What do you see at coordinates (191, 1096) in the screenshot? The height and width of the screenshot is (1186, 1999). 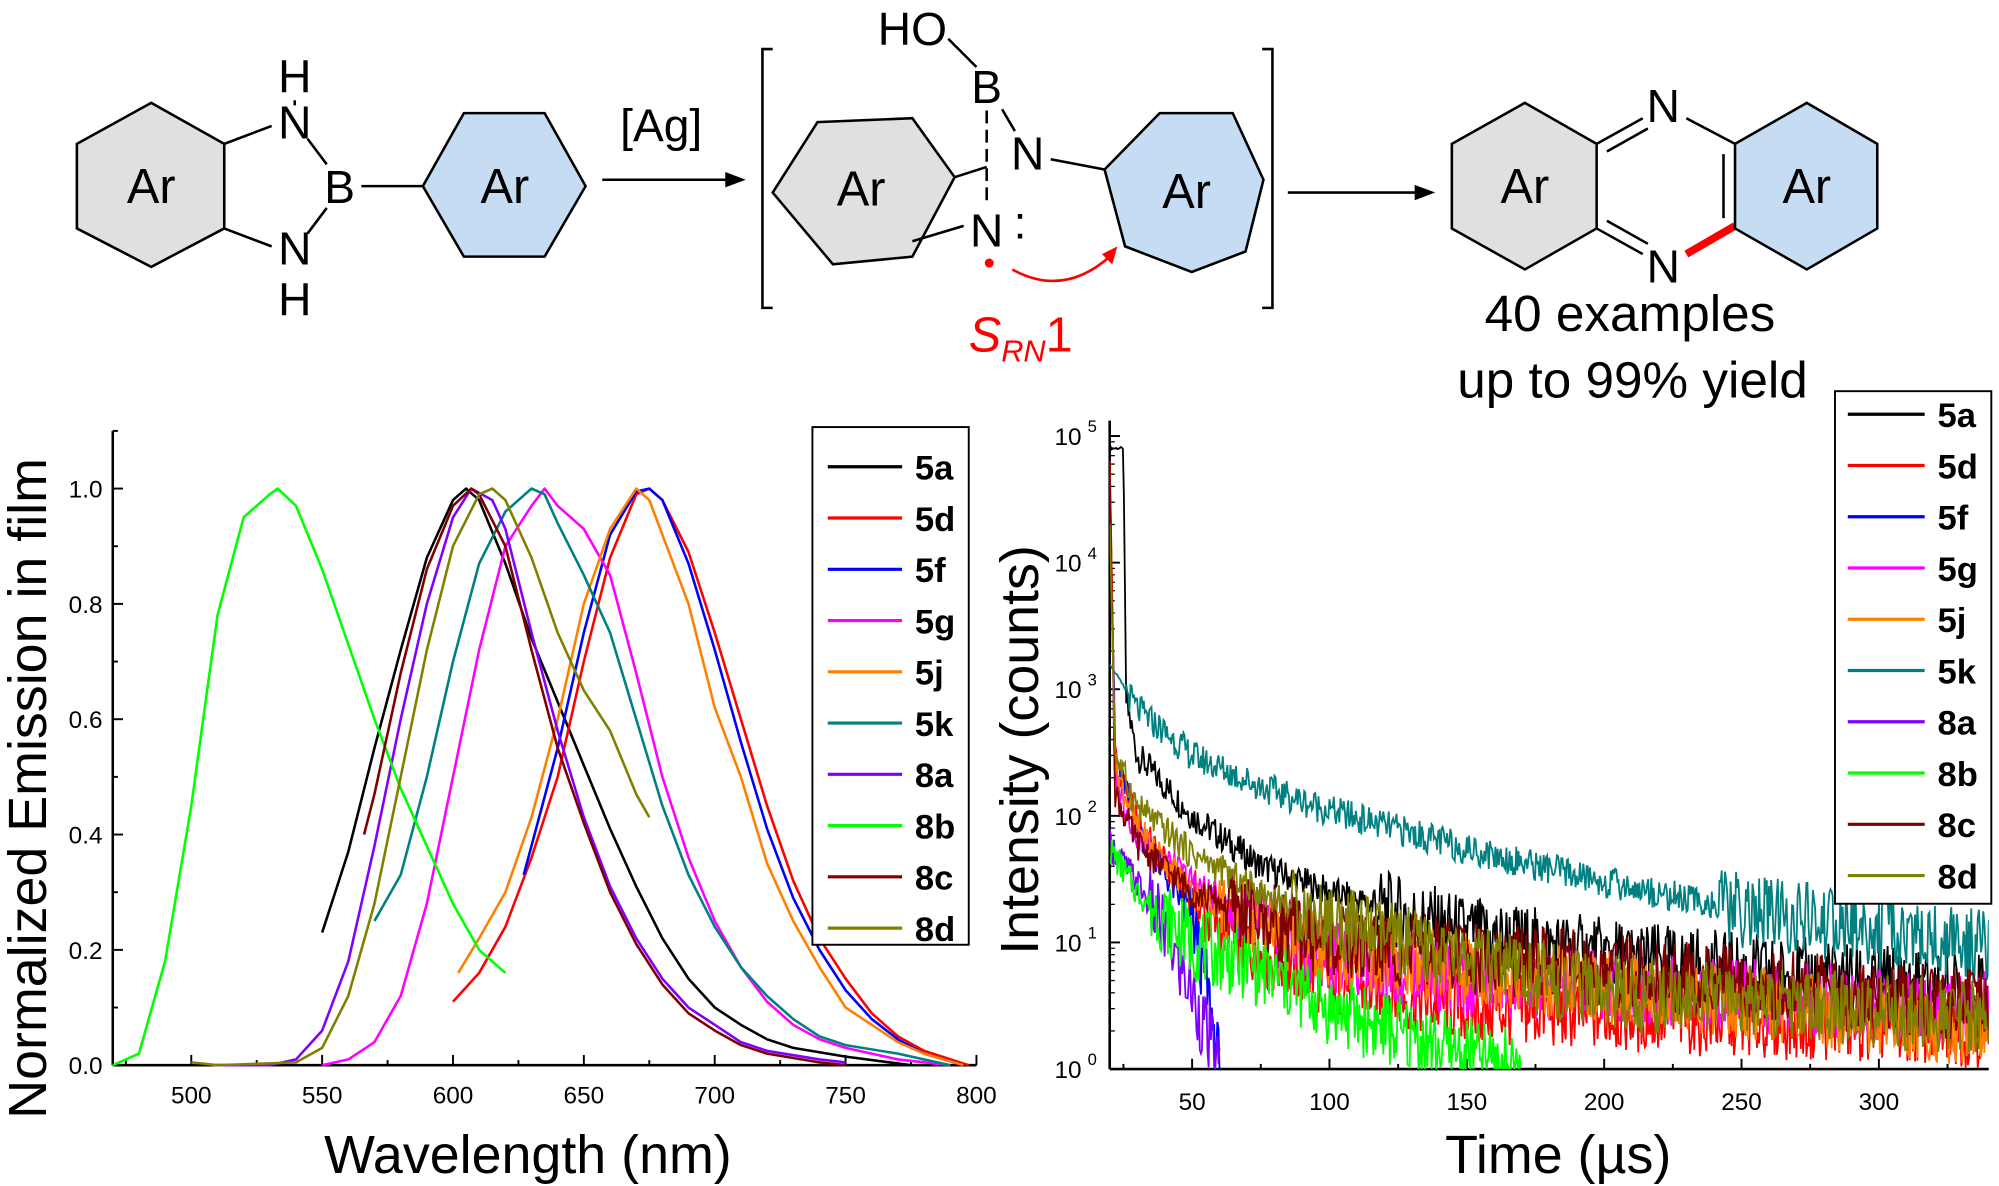 I see `x-tick-label: 500` at bounding box center [191, 1096].